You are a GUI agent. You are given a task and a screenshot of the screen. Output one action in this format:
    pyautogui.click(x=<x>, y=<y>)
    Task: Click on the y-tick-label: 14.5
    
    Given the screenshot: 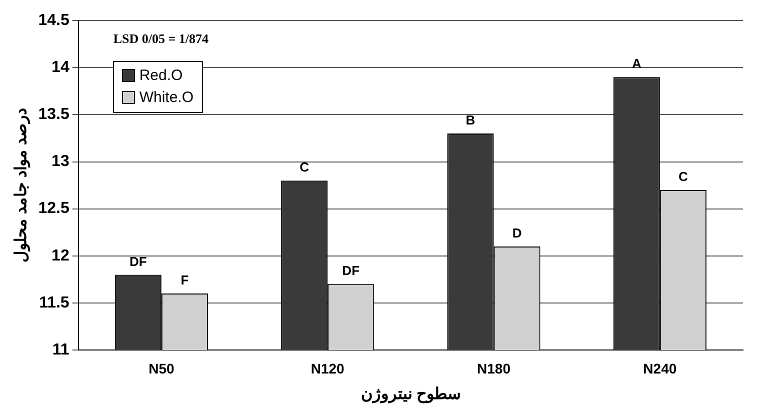 What is the action you would take?
    pyautogui.click(x=54, y=21)
    